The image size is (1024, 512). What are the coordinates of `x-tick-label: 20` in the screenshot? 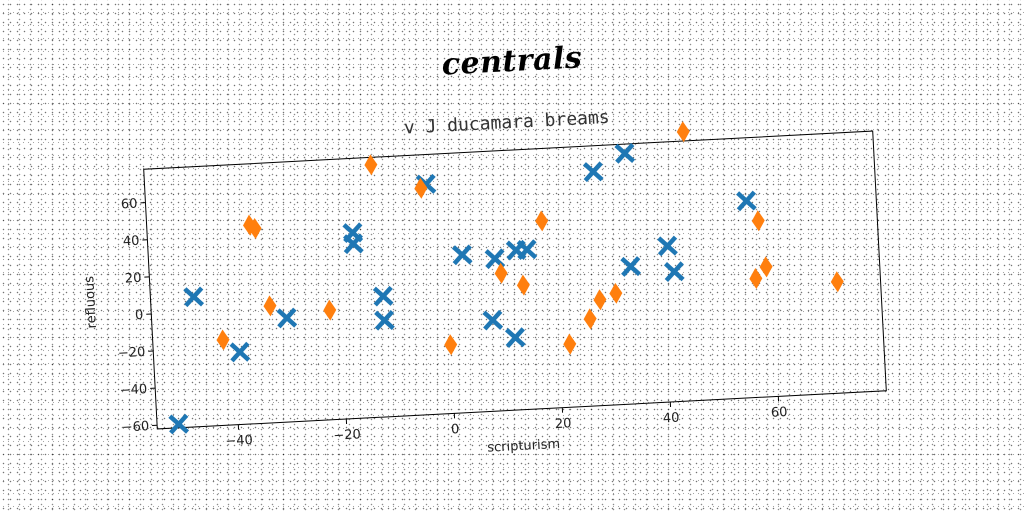 It's located at (563, 424).